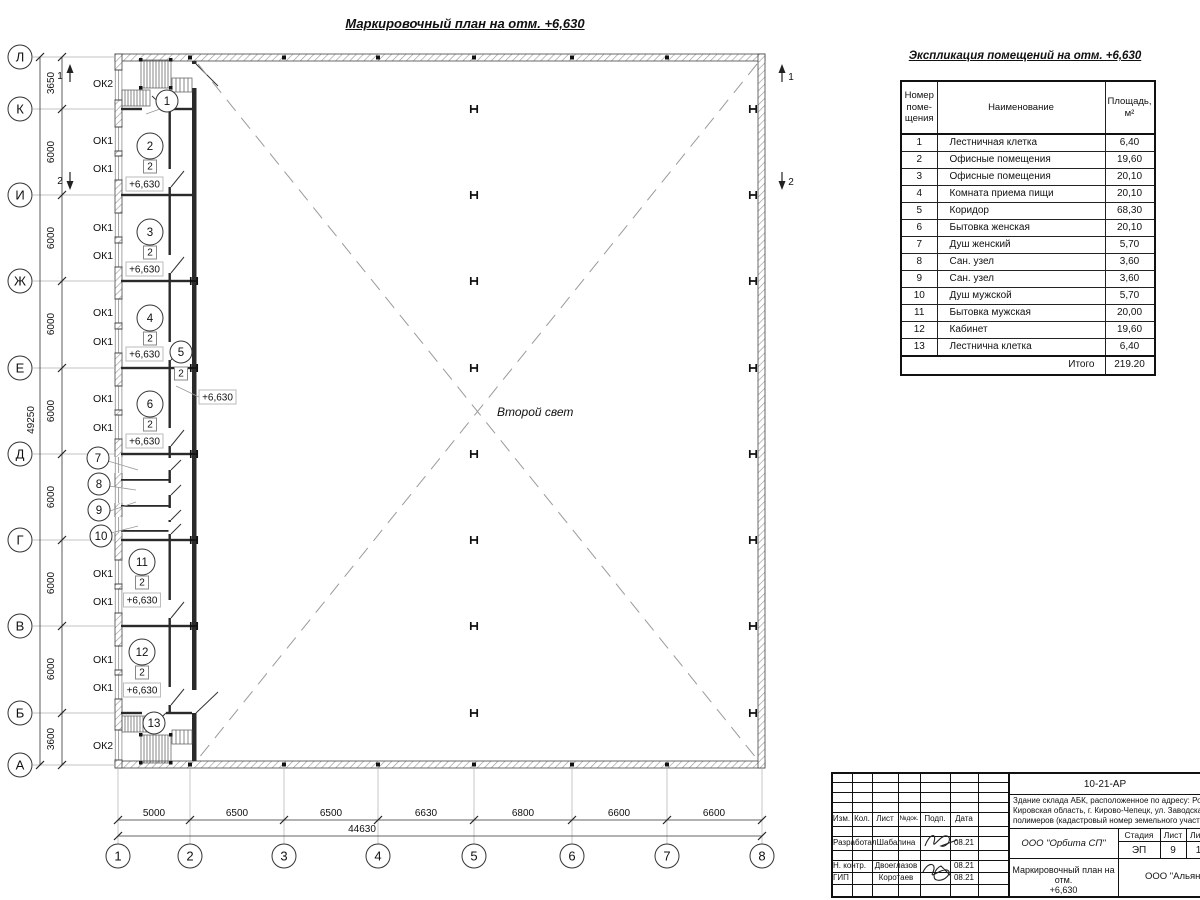 This screenshot has width=1200, height=900. Describe the element at coordinates (1139, 850) in the screenshot. I see `stage-value: ЭП` at that location.